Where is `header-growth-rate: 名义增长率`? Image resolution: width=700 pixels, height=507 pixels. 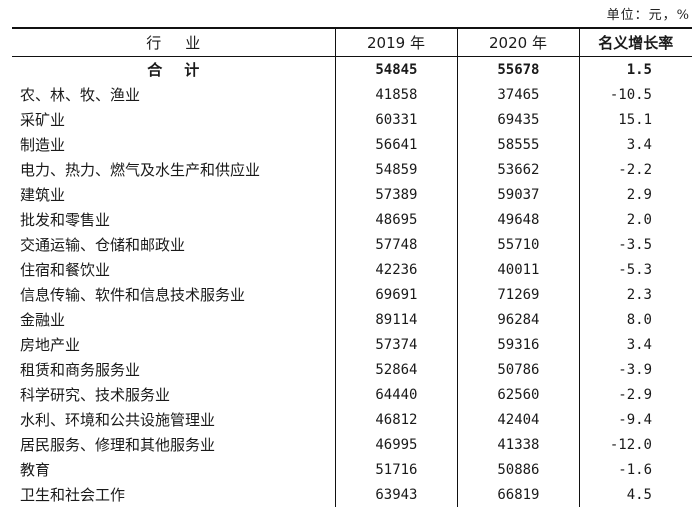
header-growth-rate: 名义增长率 is located at coordinates (635, 42).